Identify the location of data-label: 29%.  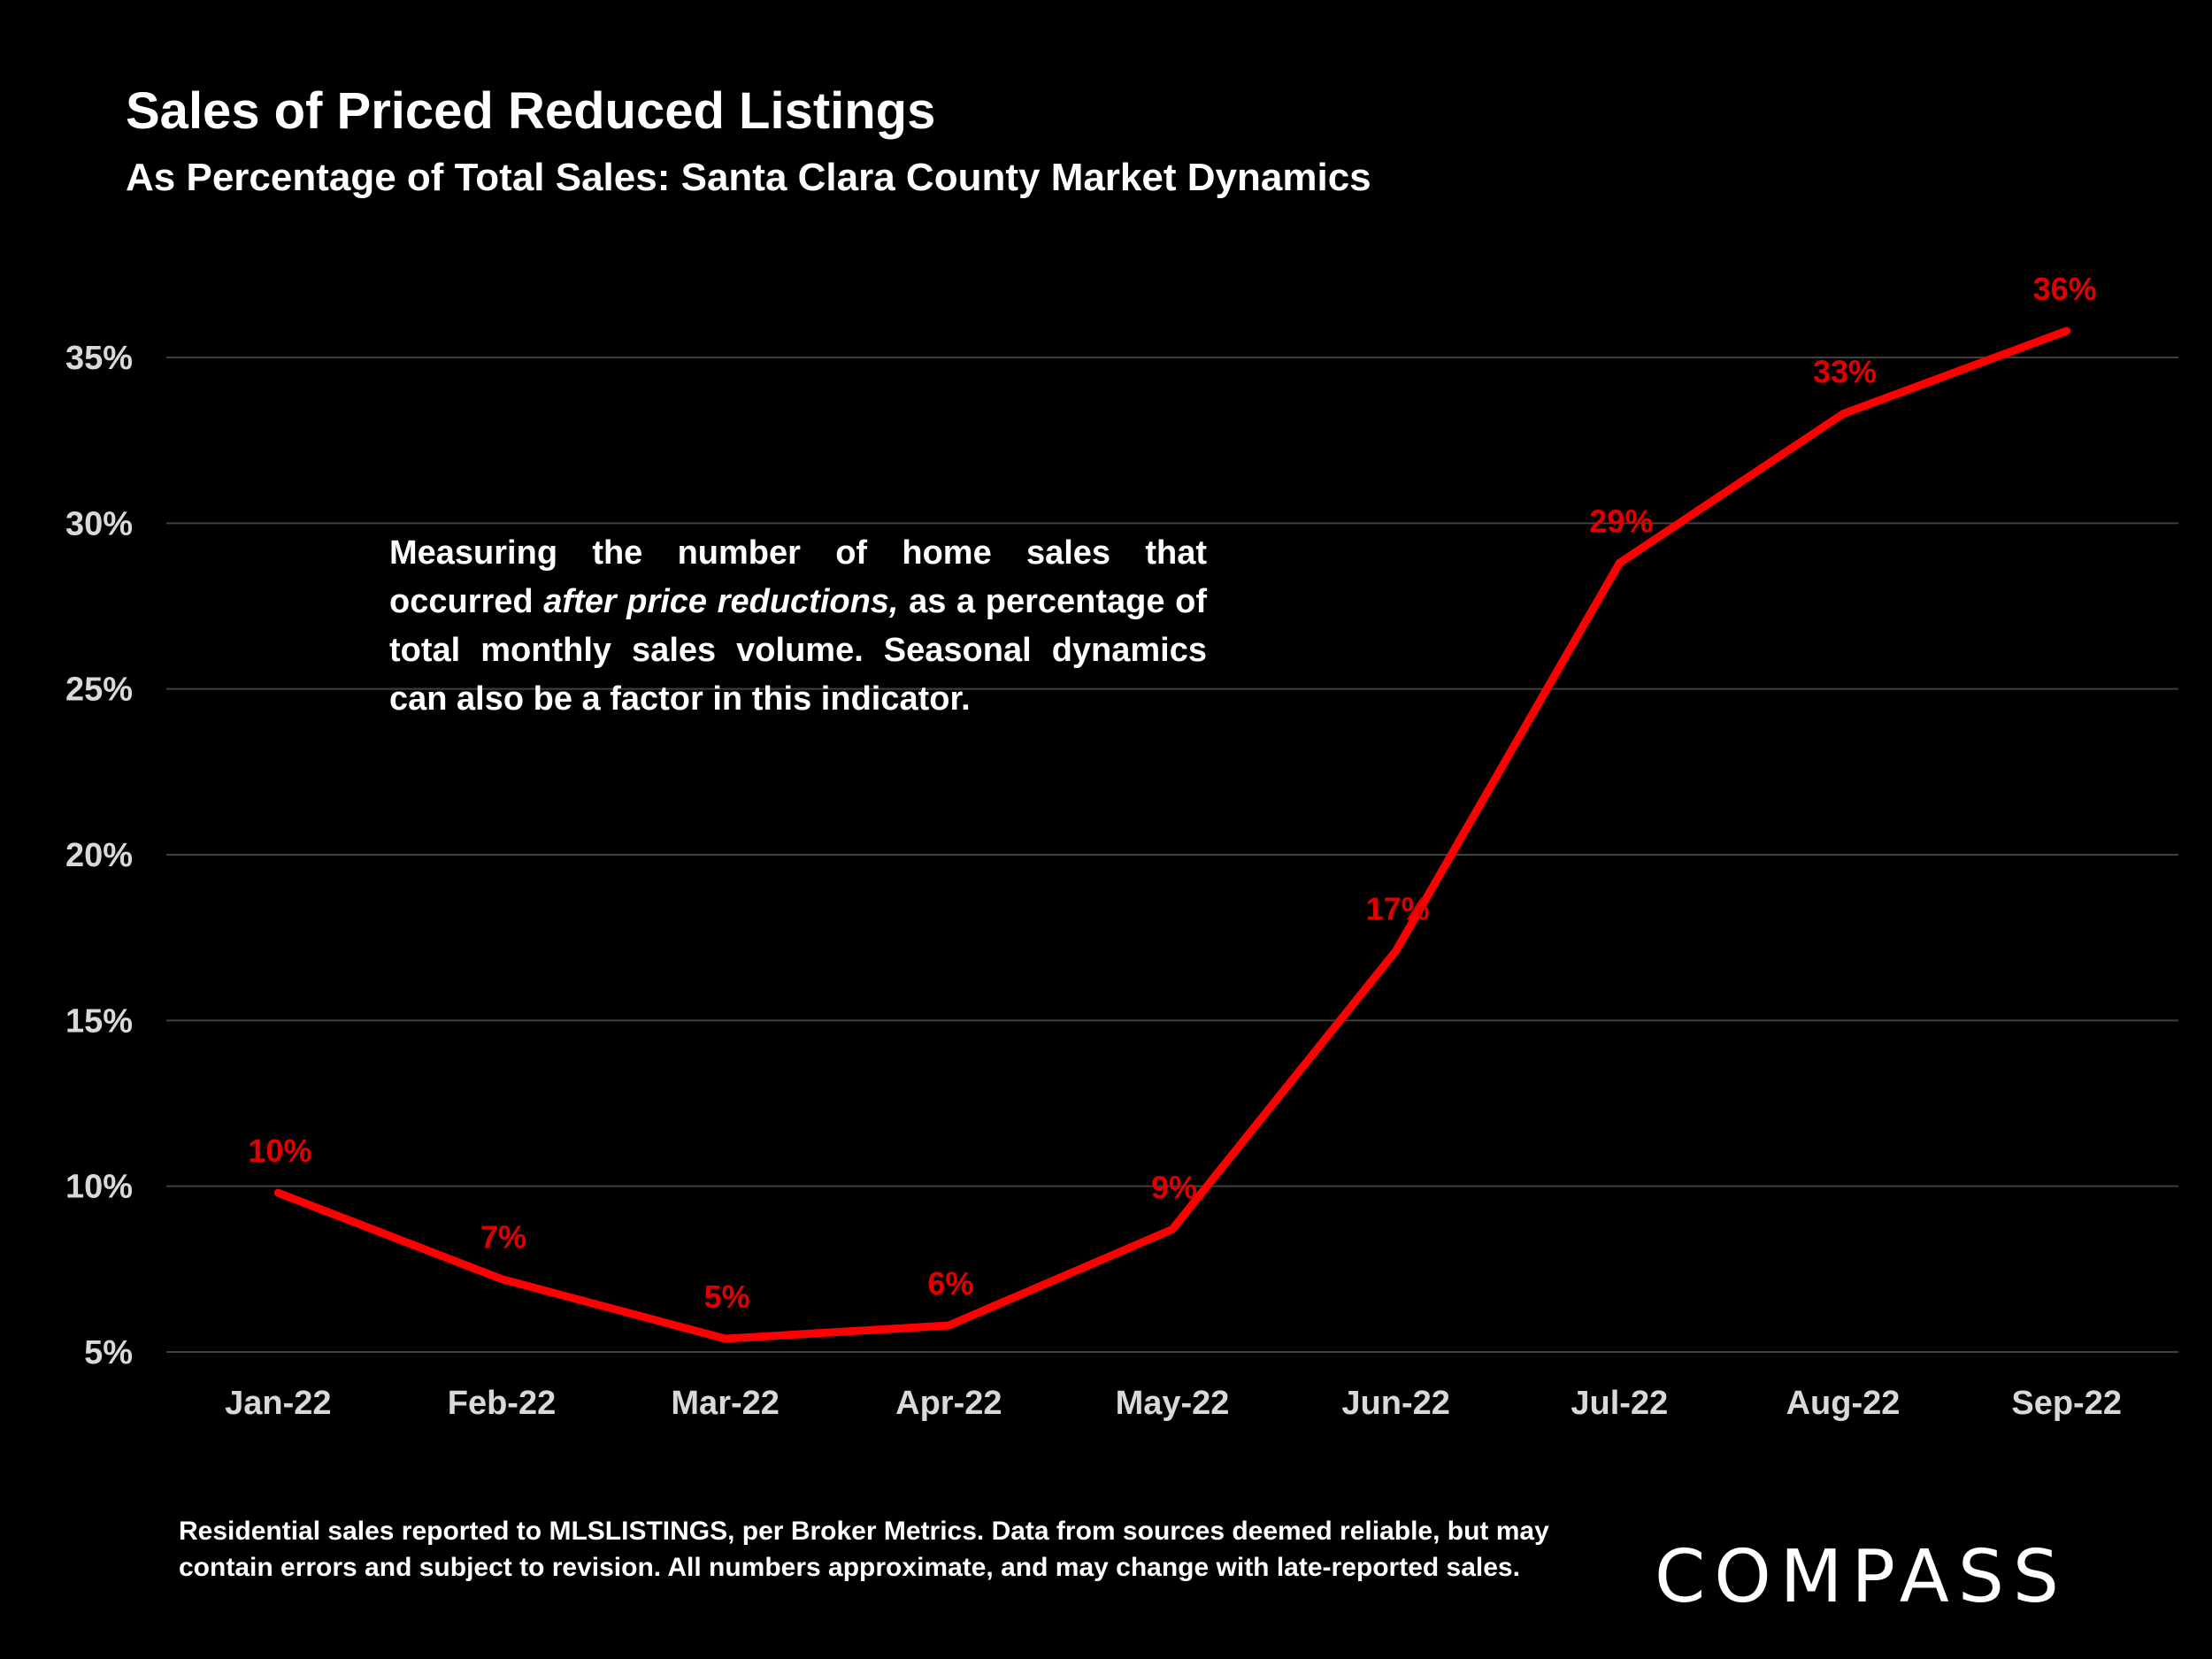
(1621, 521).